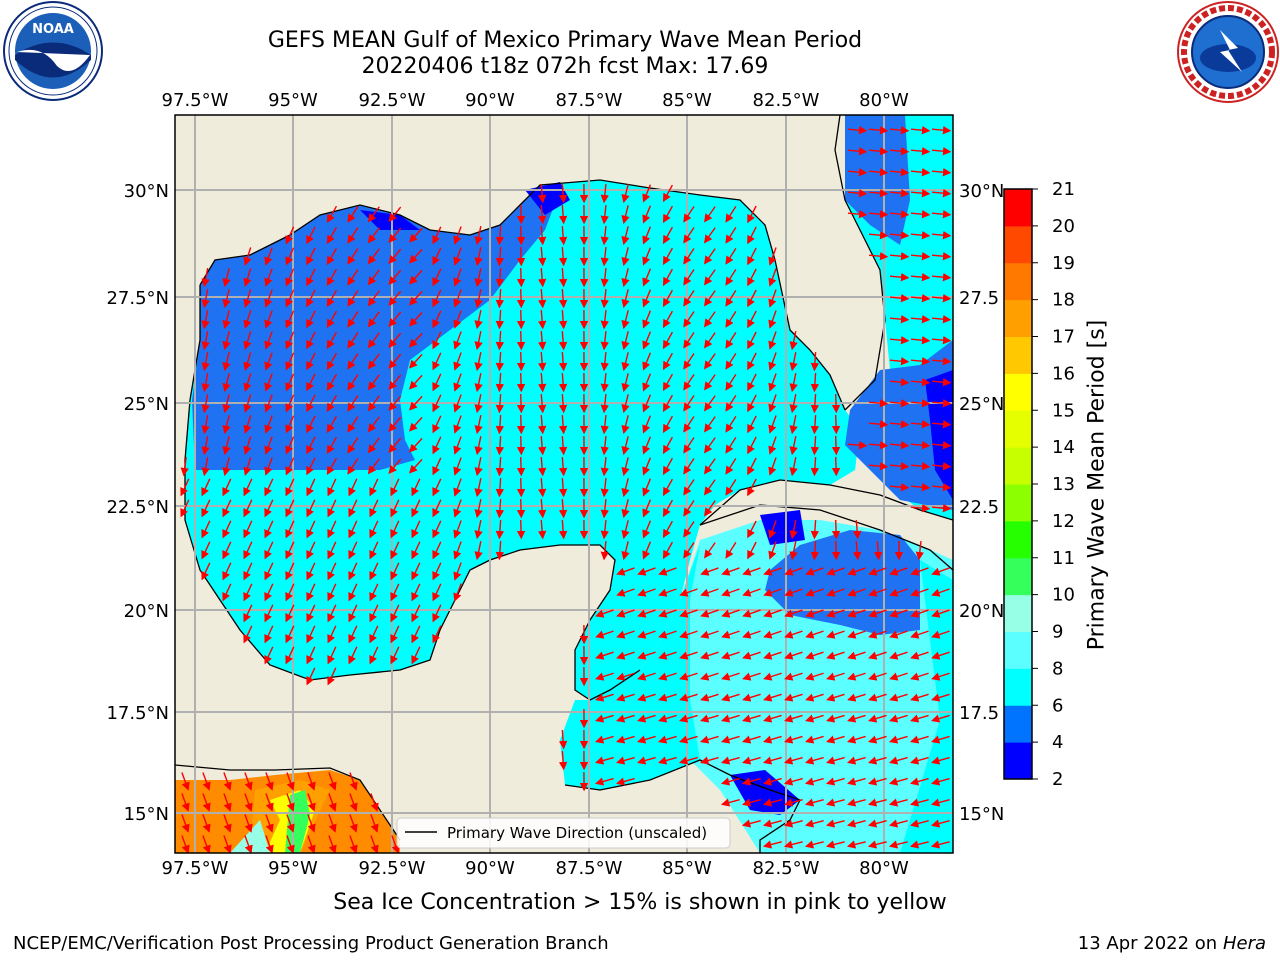 The height and width of the screenshot is (960, 1280). Describe the element at coordinates (981, 191) in the screenshot. I see `lat-tick-label: 30°N` at that location.